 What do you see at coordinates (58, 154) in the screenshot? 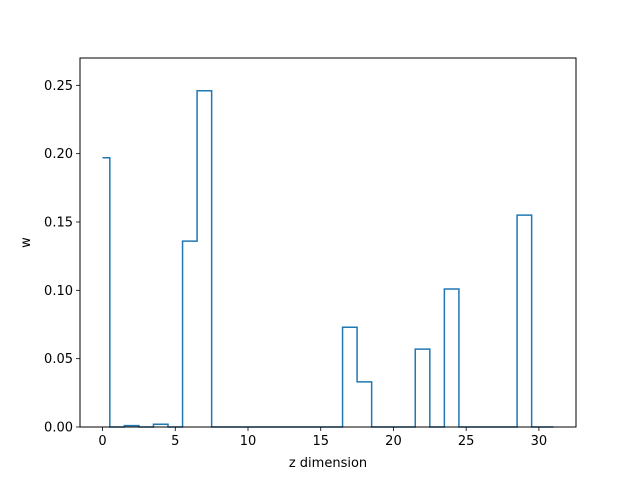
I see `y-tick-label: 0.20` at bounding box center [58, 154].